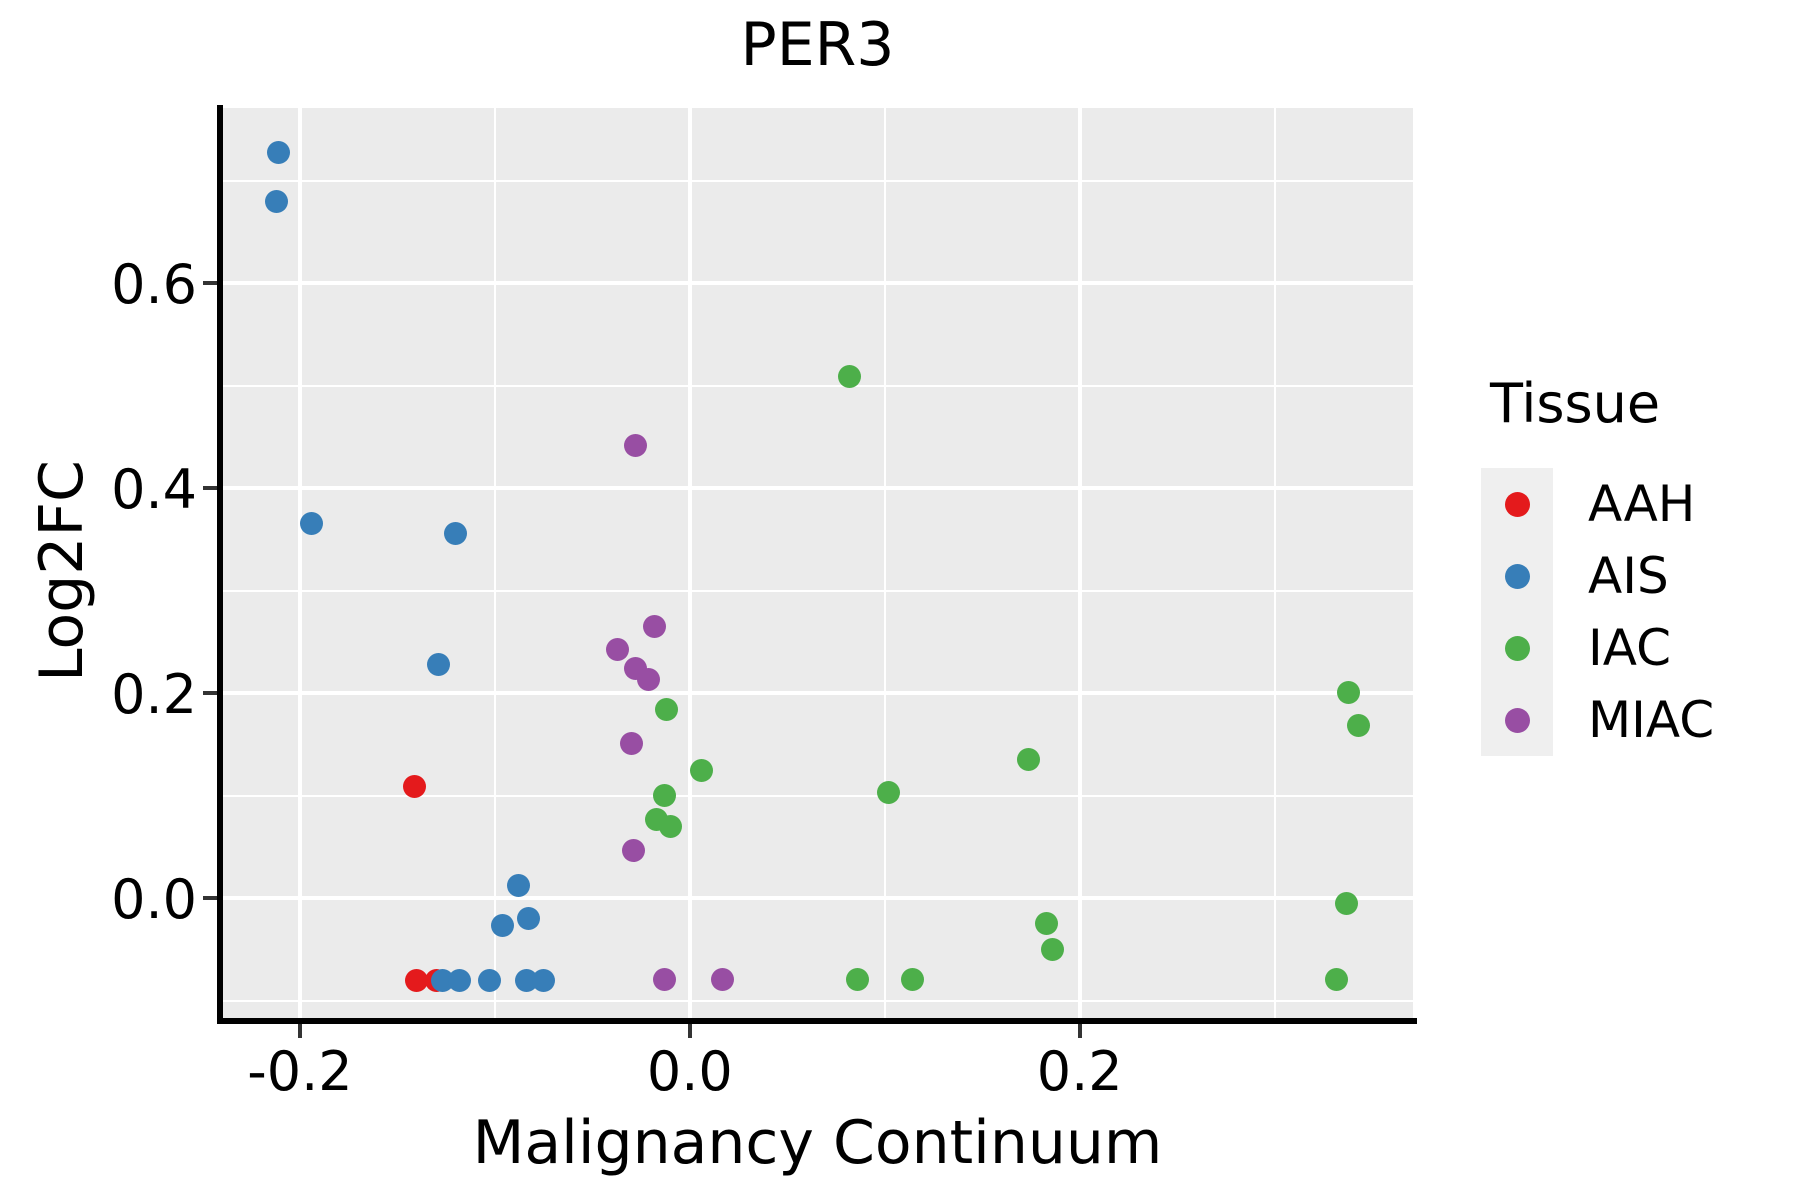 The image size is (1800, 1200). Describe the element at coordinates (689, 1071) in the screenshot. I see `x-tick-label: 0.0` at that location.